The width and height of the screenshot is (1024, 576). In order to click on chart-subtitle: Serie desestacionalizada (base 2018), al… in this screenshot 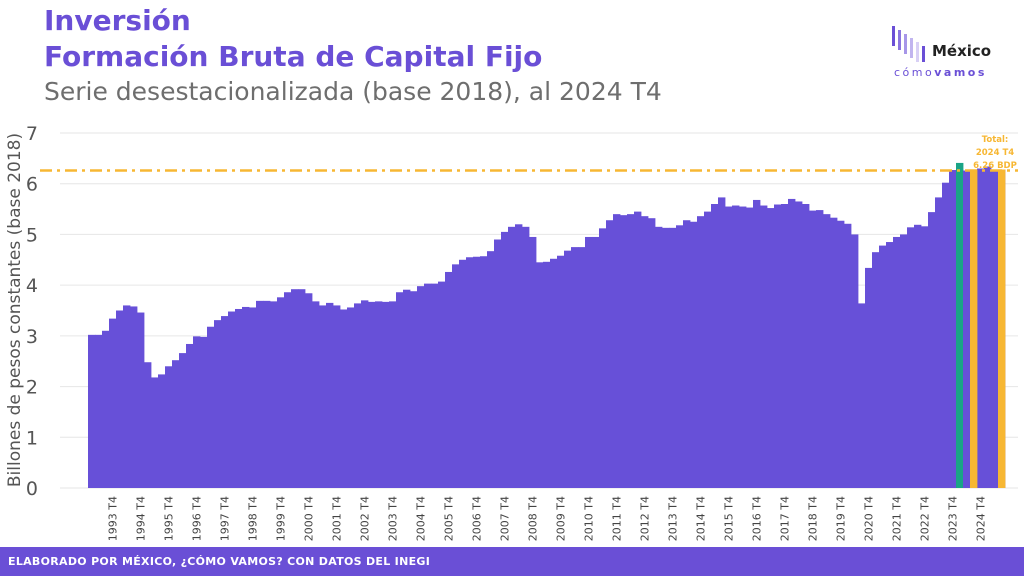, I will do `click(353, 91)`.